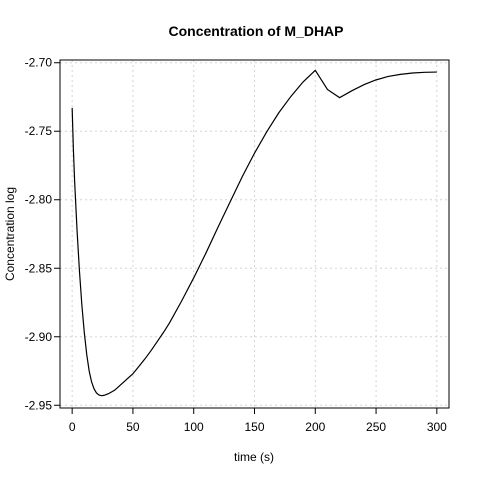 This screenshot has height=480, width=480. What do you see at coordinates (42, 234) in the screenshot?
I see `y-axis: -2.95 -2.90 -2.85 -2.80 -2.75 -2.70` at bounding box center [42, 234].